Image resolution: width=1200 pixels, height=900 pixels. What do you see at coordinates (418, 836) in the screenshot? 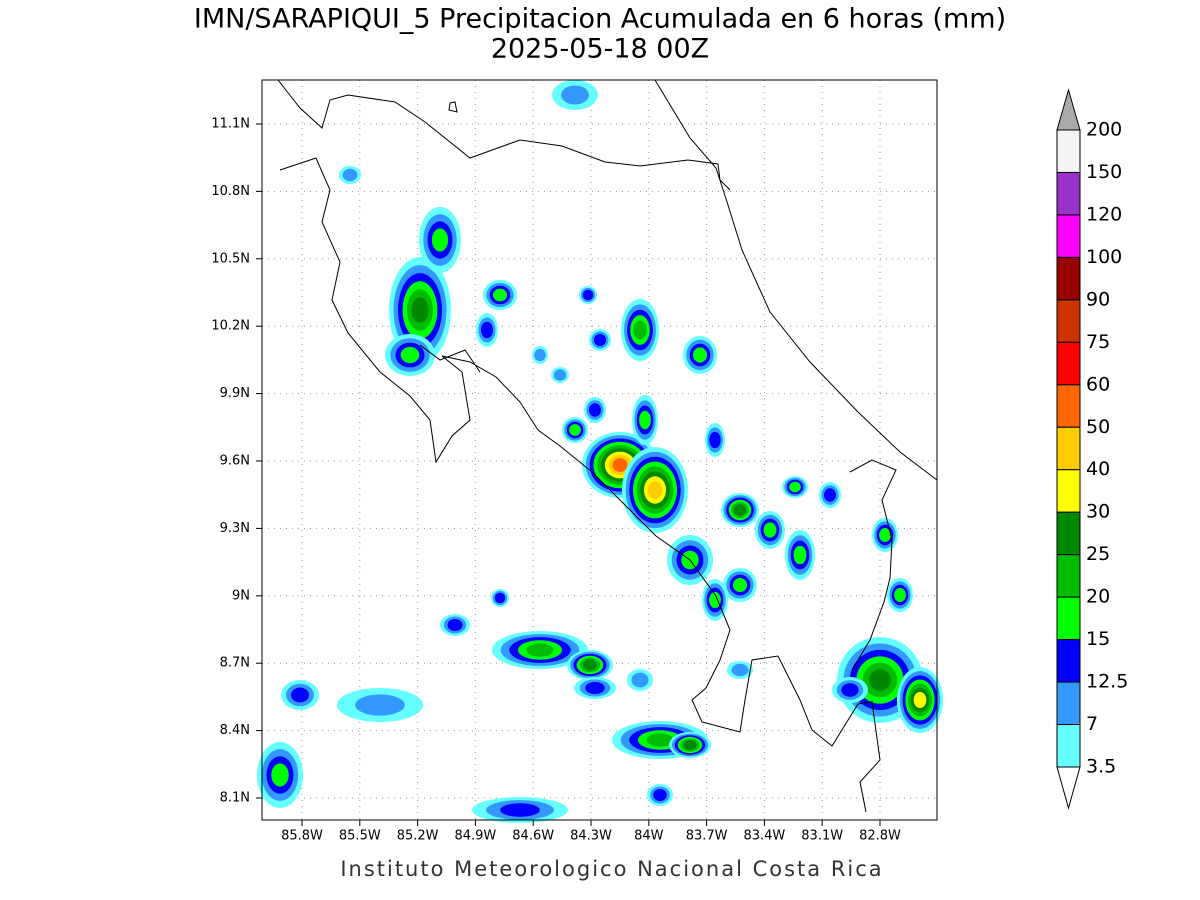
I see `x-tick-label: 85.2W` at bounding box center [418, 836].